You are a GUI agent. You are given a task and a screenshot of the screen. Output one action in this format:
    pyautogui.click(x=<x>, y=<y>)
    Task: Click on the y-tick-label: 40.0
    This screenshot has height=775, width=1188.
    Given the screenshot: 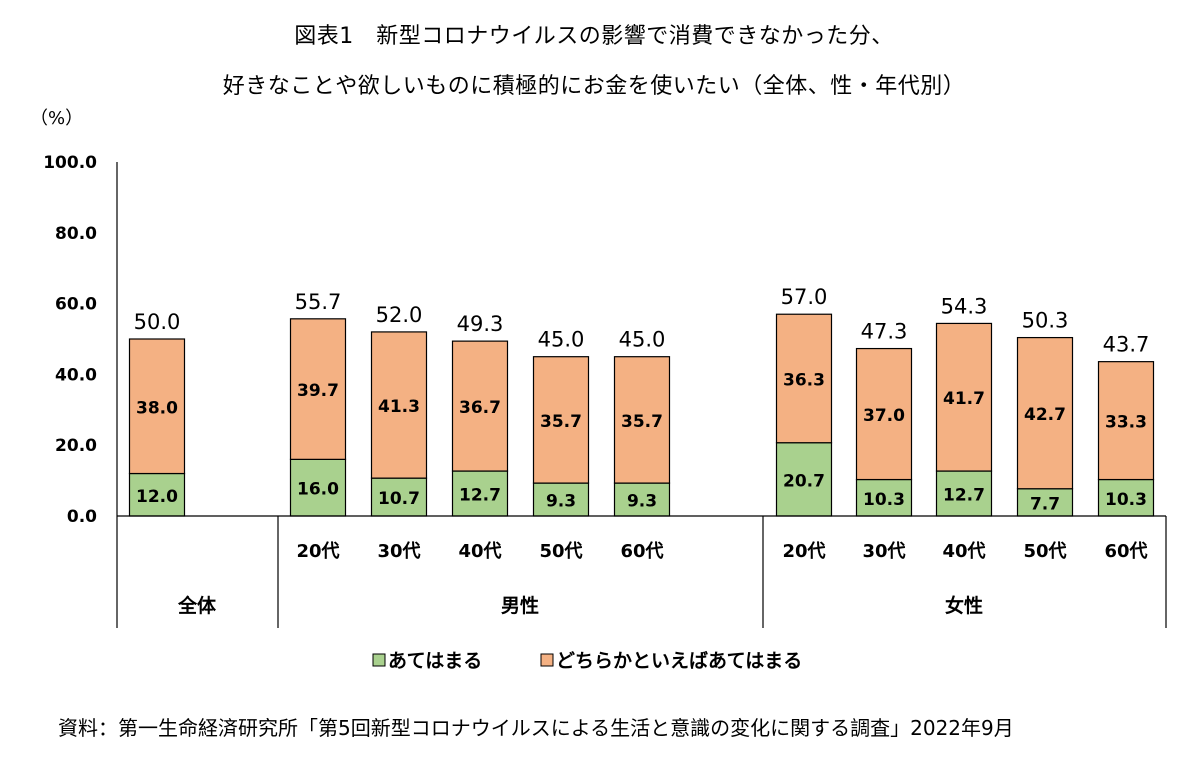 What is the action you would take?
    pyautogui.click(x=76, y=375)
    